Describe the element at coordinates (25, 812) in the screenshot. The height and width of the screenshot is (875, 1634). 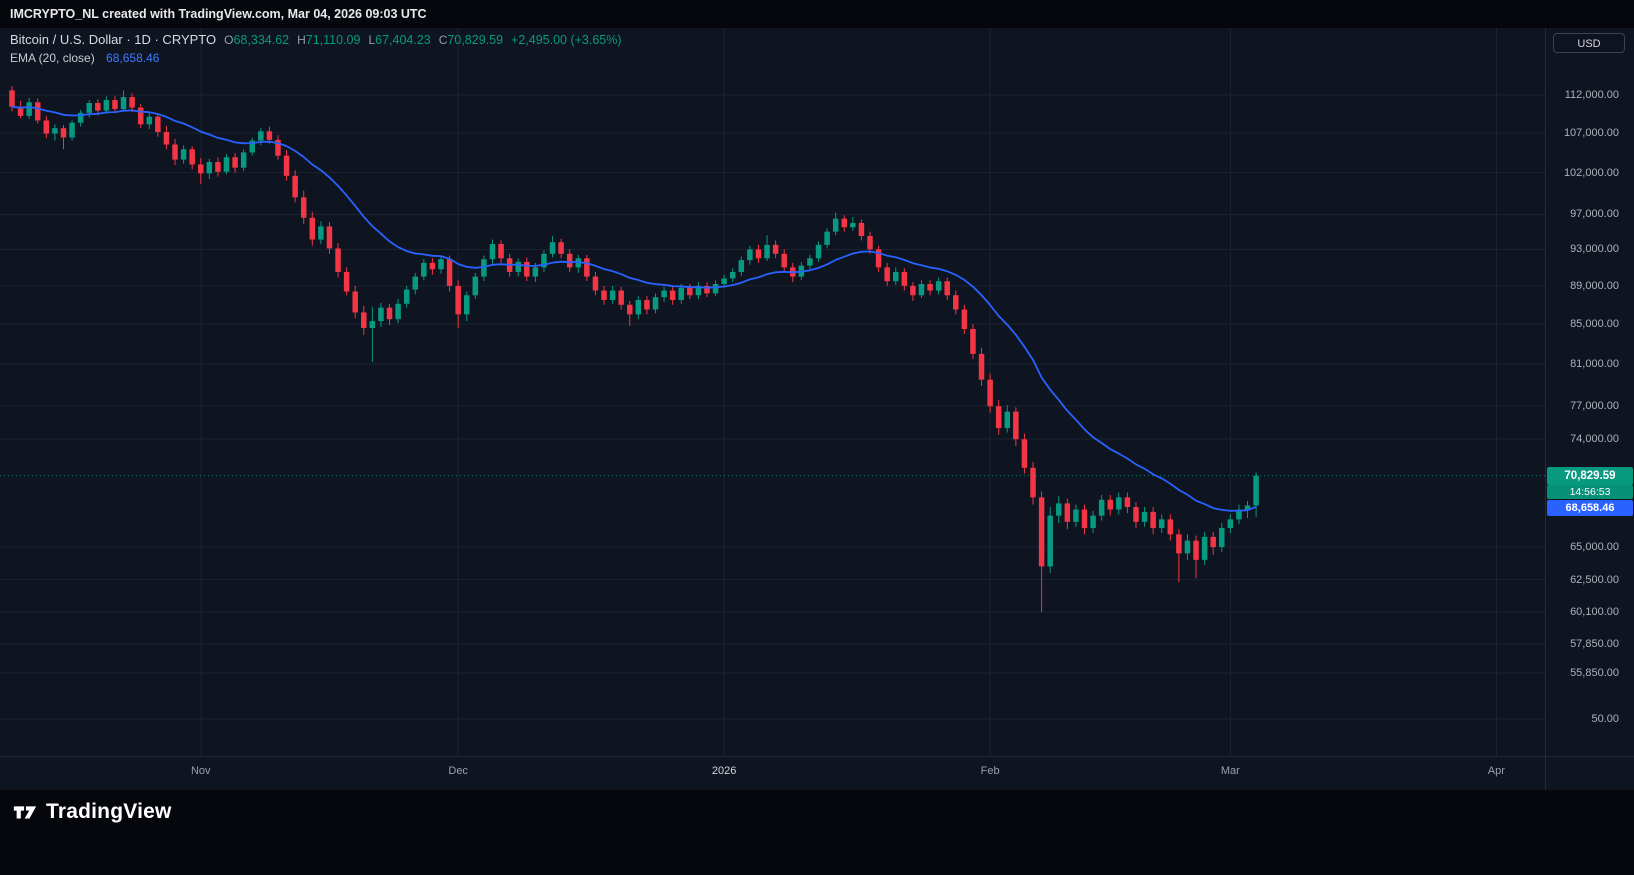
I see `tradingview-logo-icon` at that location.